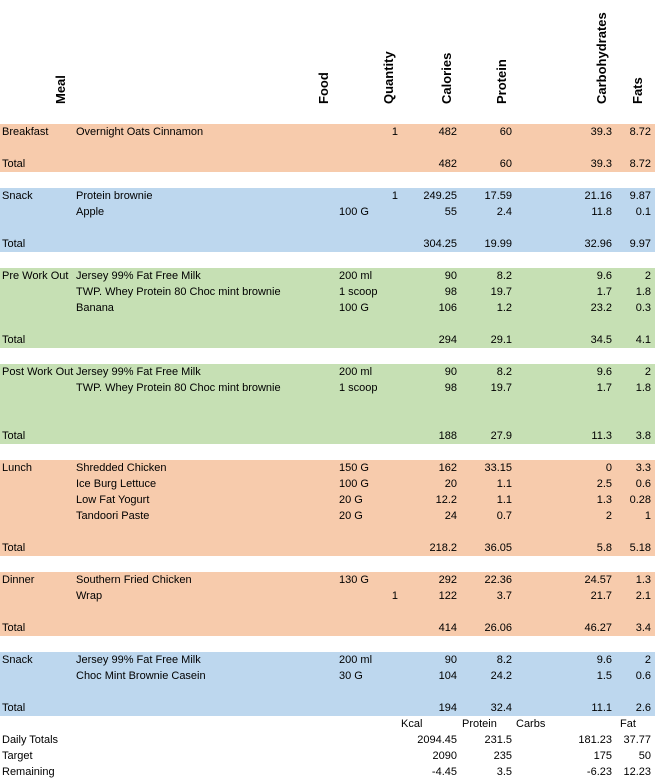 The image size is (655, 782). I want to click on calories-cell: 90, so click(450, 660).